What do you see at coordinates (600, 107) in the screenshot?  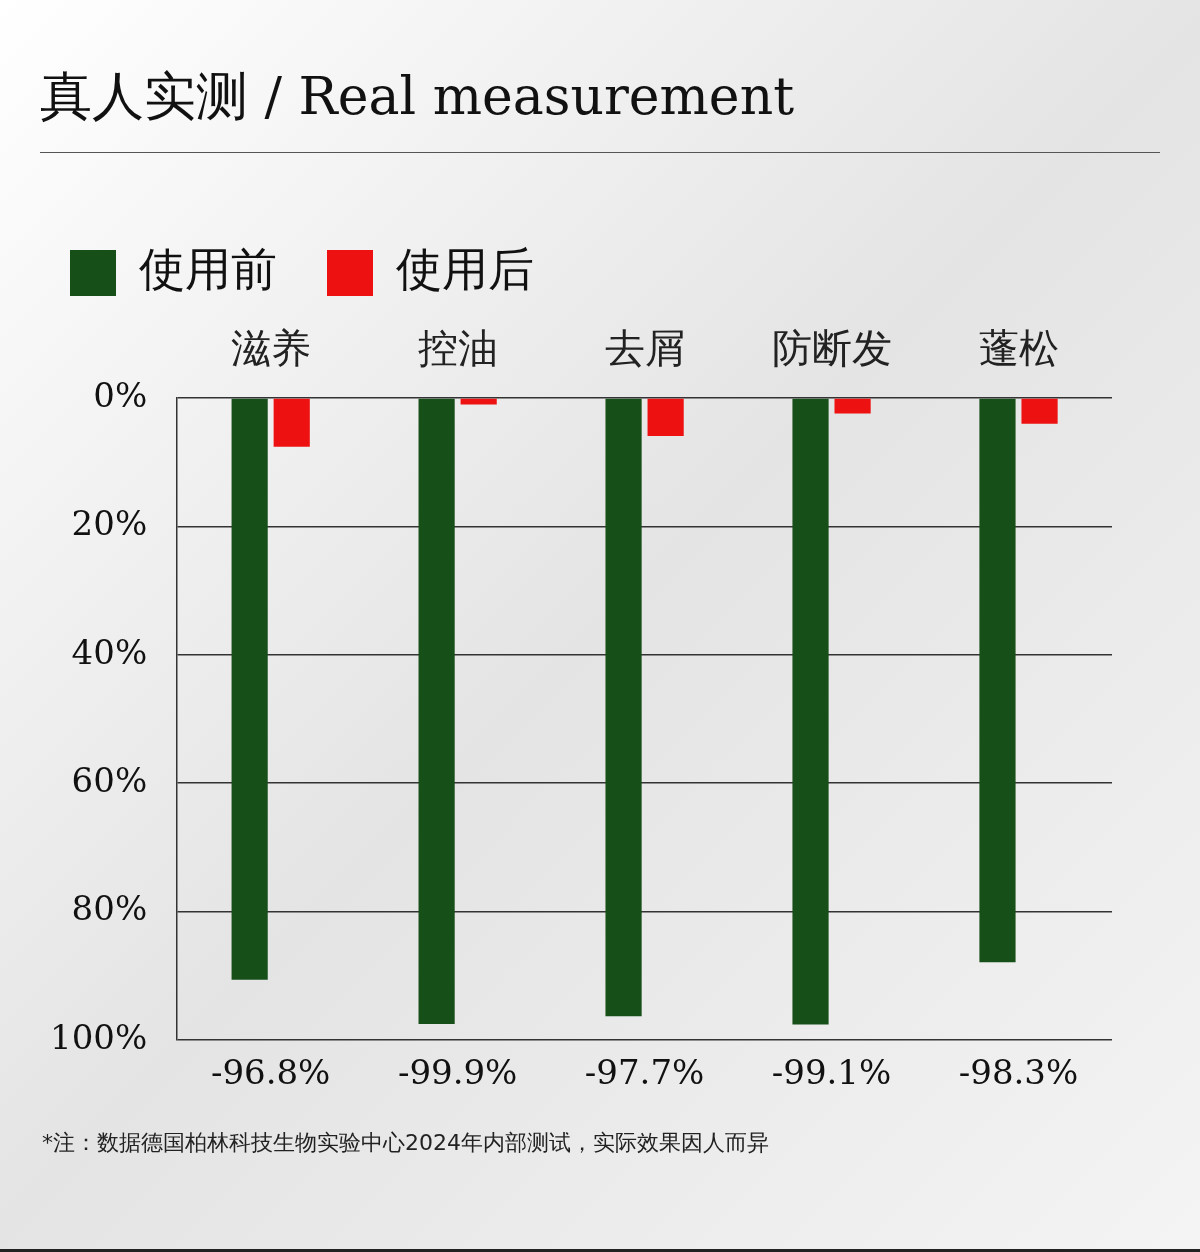 I see `chart-title: 真人实测 / Real measurement` at bounding box center [600, 107].